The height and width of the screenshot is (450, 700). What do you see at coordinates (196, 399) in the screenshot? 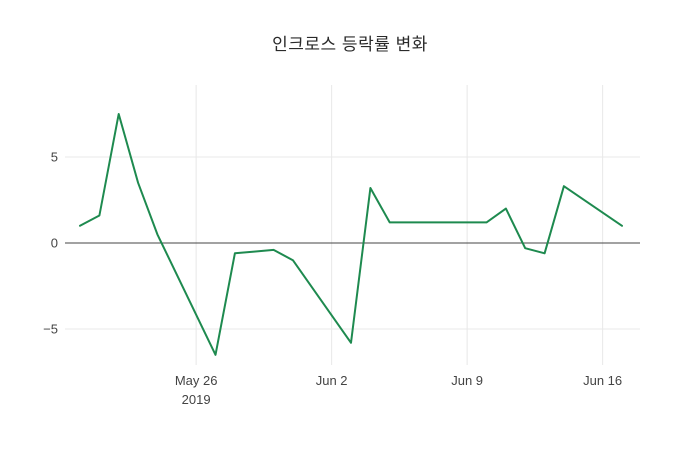
I see `x-tick-sublabel: 2019` at bounding box center [196, 399].